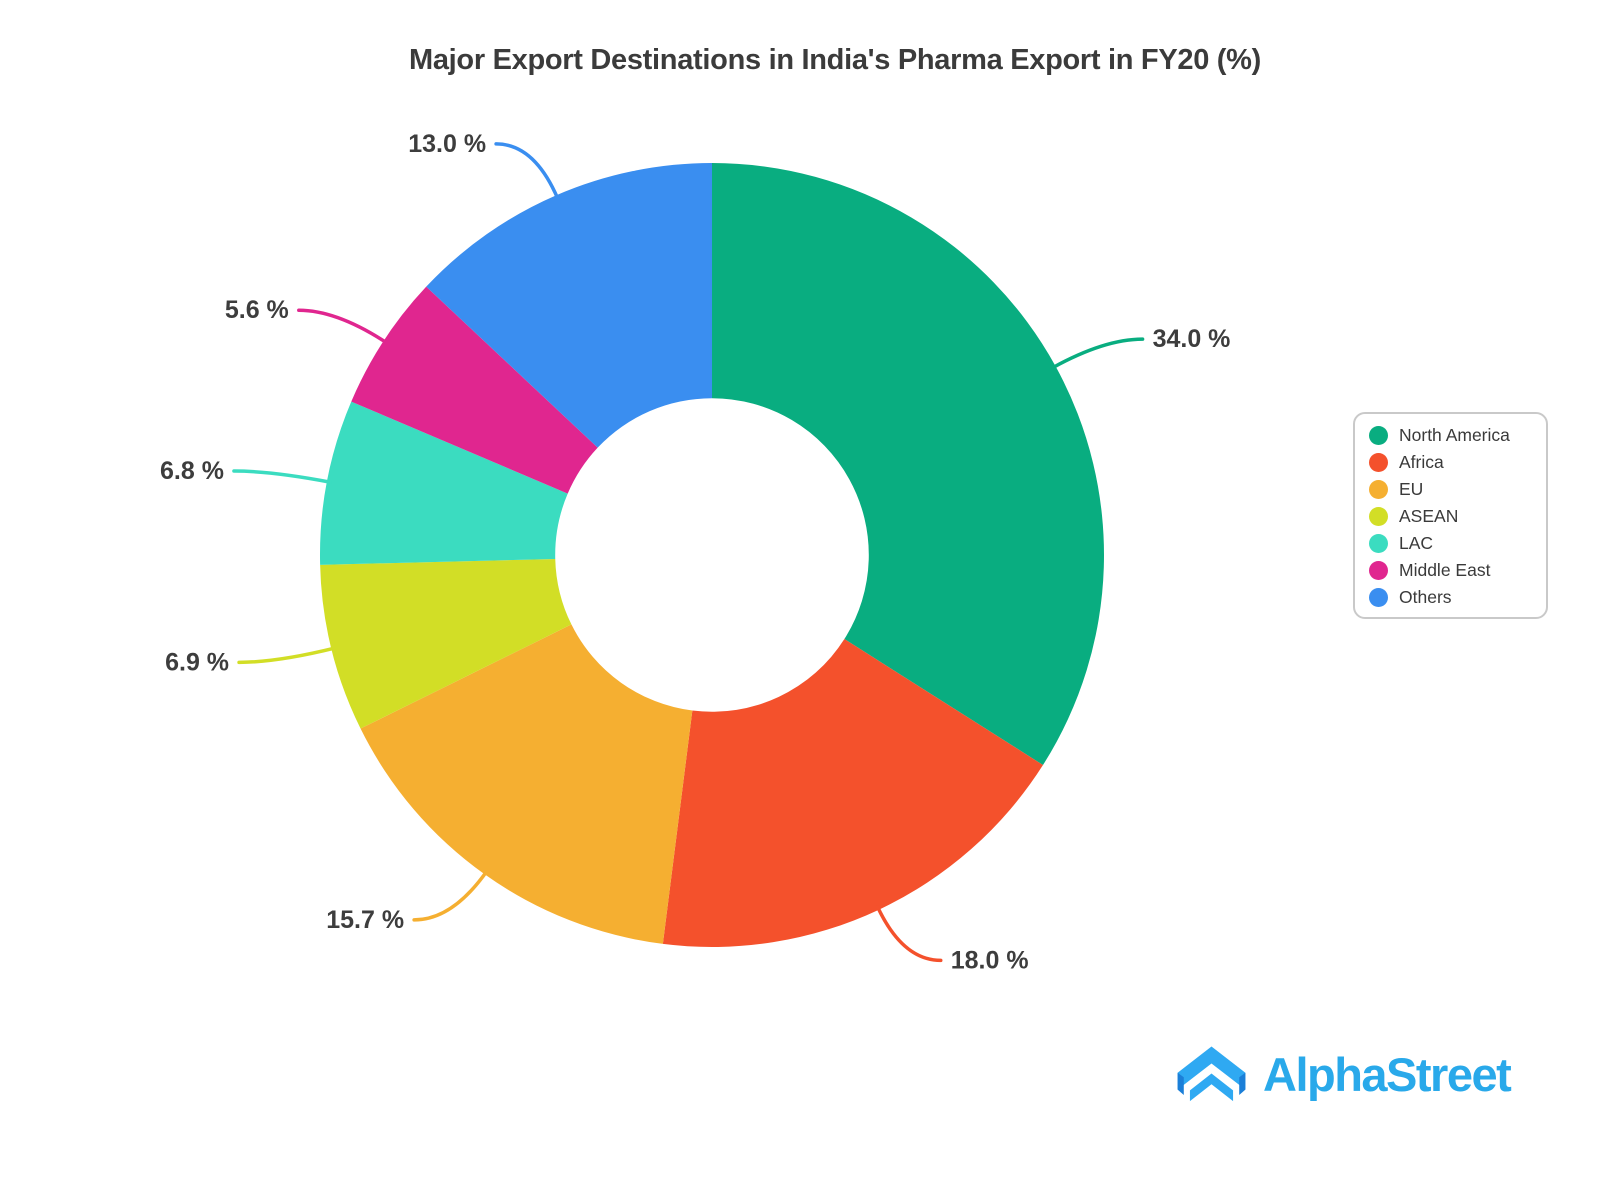 The height and width of the screenshot is (1200, 1600). Describe the element at coordinates (1378, 462) in the screenshot. I see `legend-swatch-africa` at that location.